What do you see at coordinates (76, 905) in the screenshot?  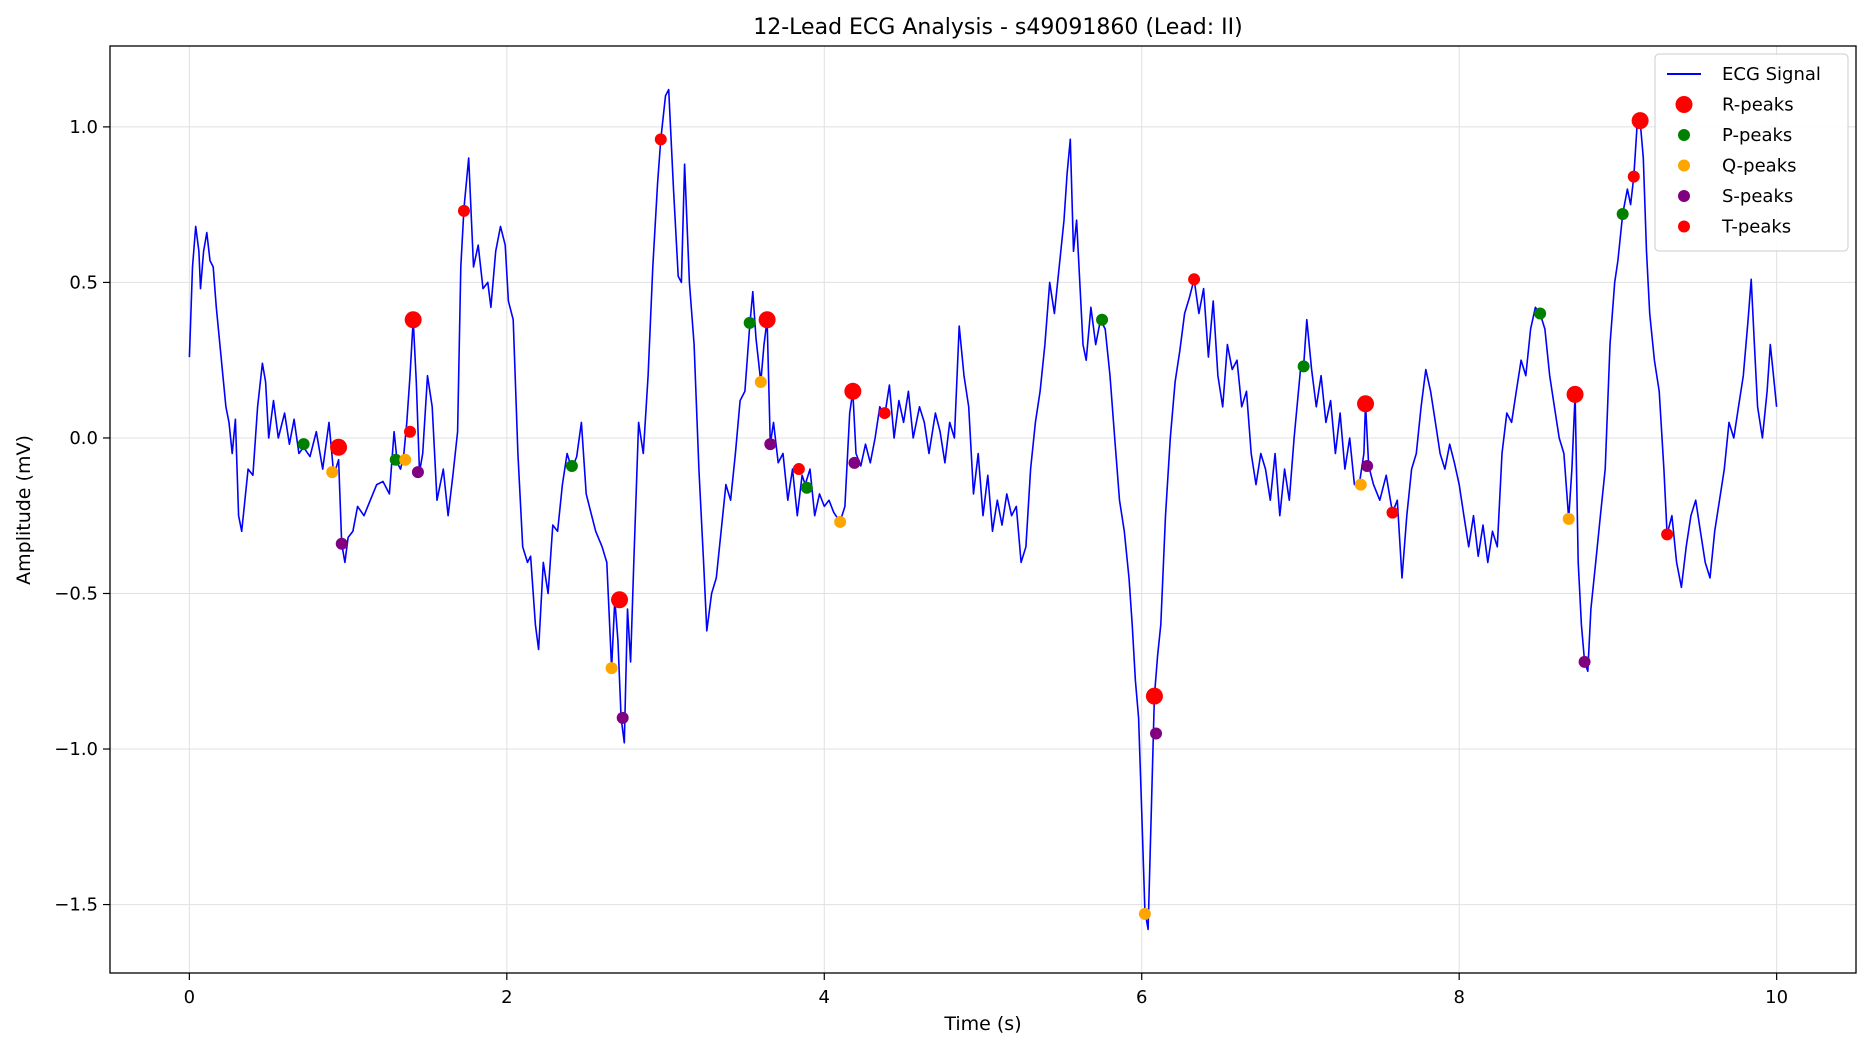 I see `y-tick-label: −1.5` at bounding box center [76, 905].